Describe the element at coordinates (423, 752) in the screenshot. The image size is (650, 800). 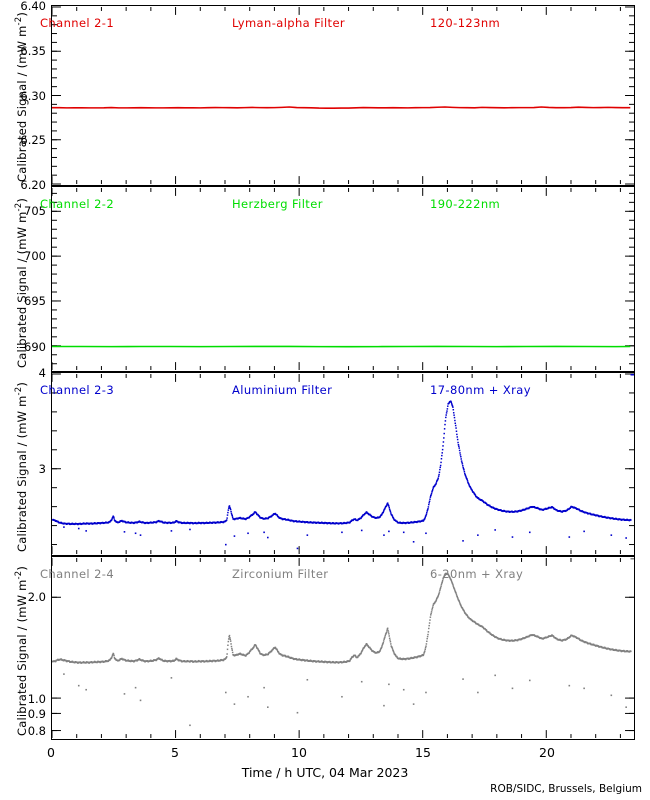
I see `x-tick-label: 15` at that location.